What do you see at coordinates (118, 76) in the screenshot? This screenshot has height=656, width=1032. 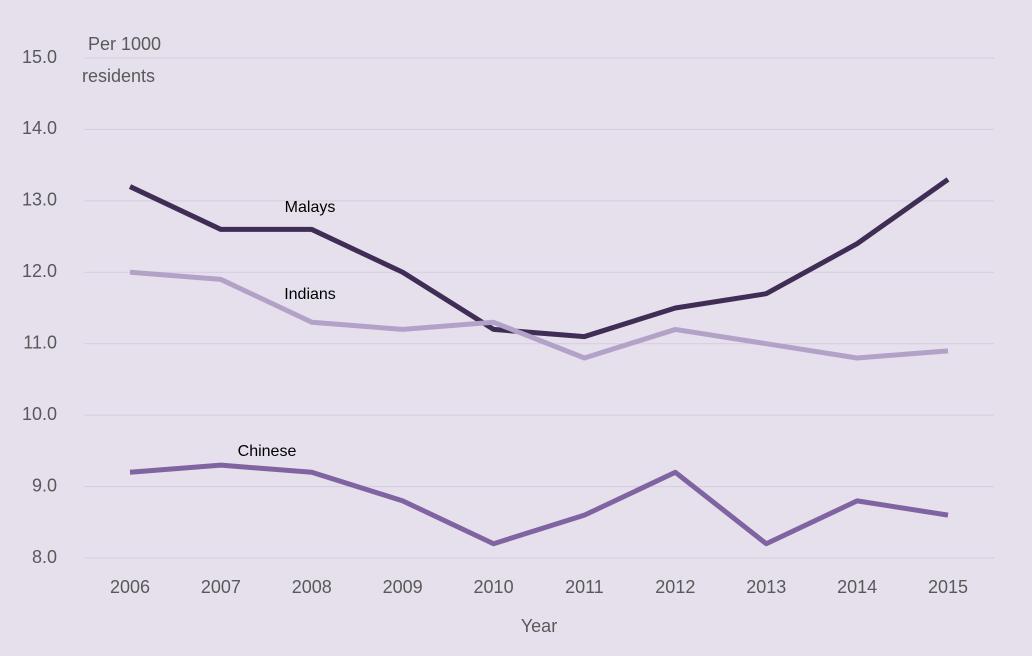 I see `y-axis-label: residents` at bounding box center [118, 76].